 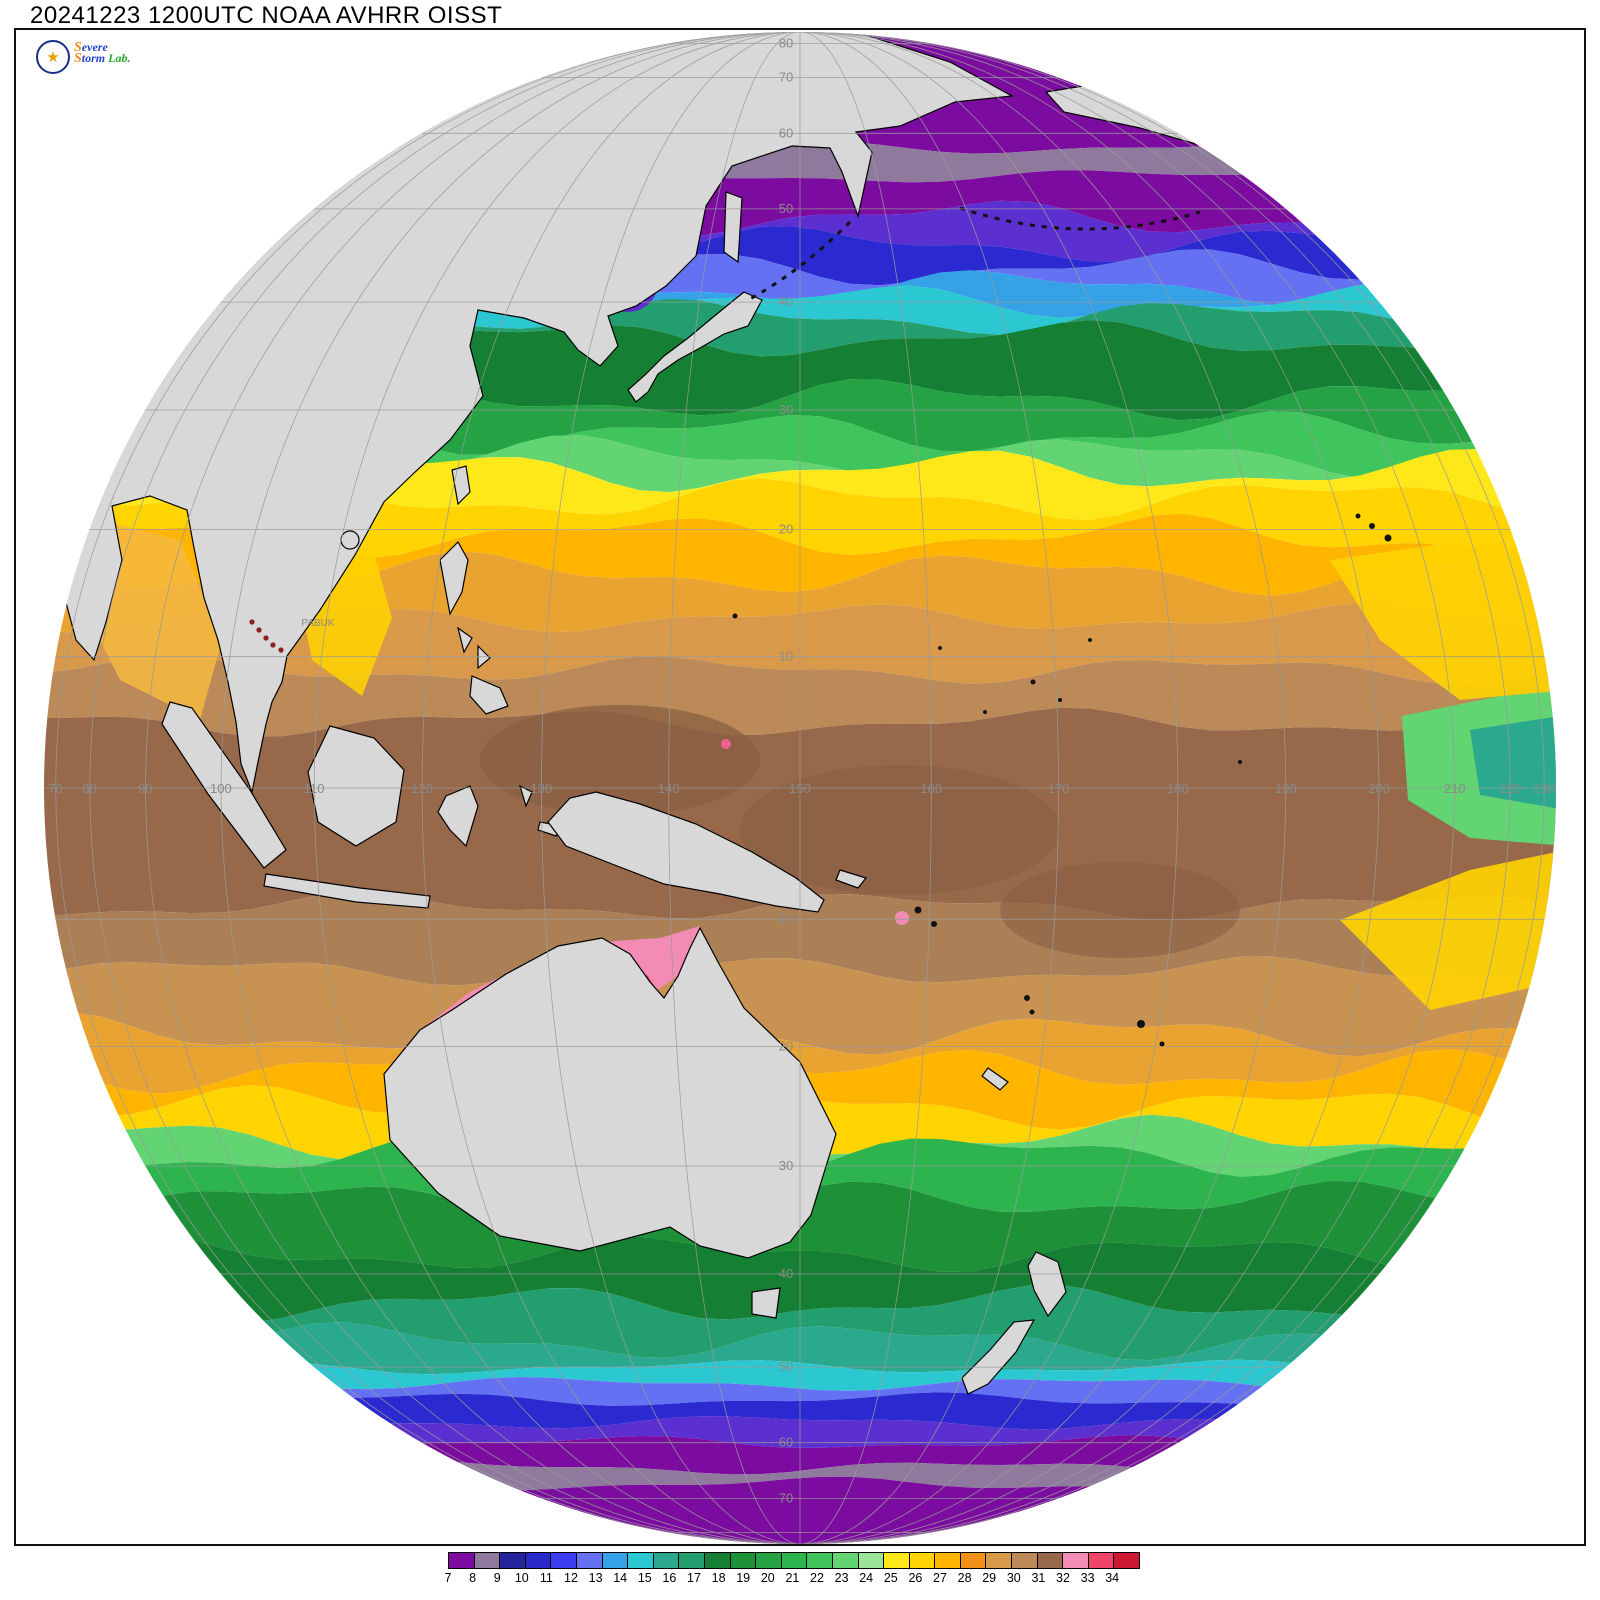 I want to click on page-title: 20241223 1200UTC NOAA AVHRR OISST, so click(x=266, y=15).